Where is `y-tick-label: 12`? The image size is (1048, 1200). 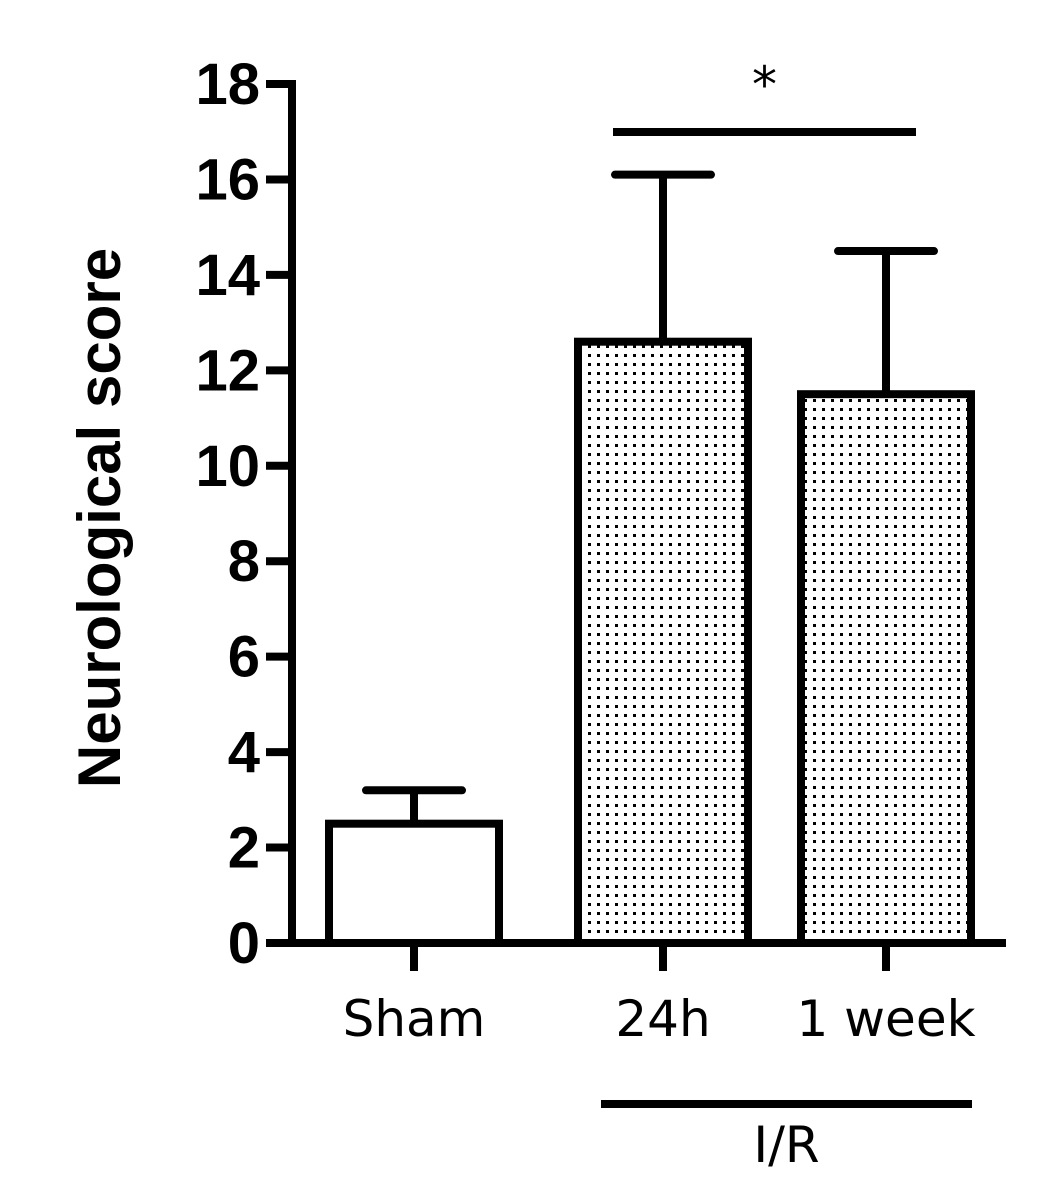 y-tick-label: 12 is located at coordinates (227, 370).